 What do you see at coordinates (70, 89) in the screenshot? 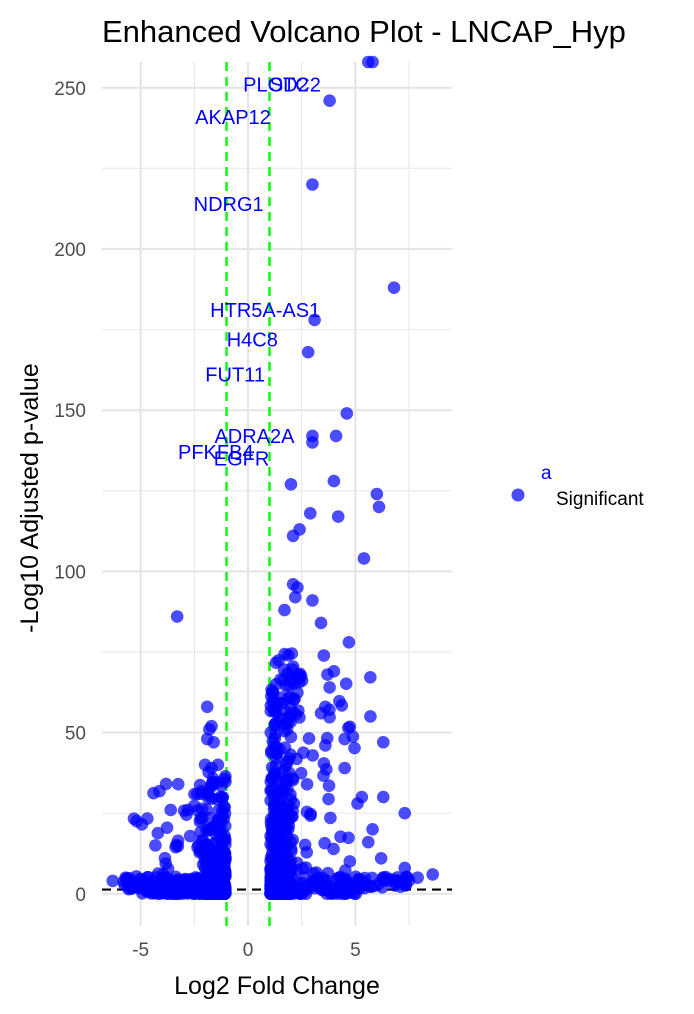
I see `y-tick-label: 250` at bounding box center [70, 89].